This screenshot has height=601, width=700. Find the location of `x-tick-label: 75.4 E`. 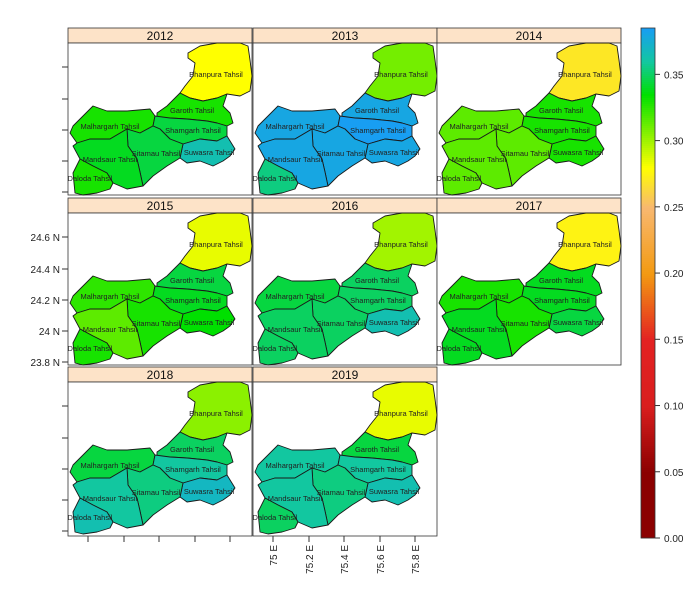

x-tick-label: 75.4 E is located at coordinates (345, 559).